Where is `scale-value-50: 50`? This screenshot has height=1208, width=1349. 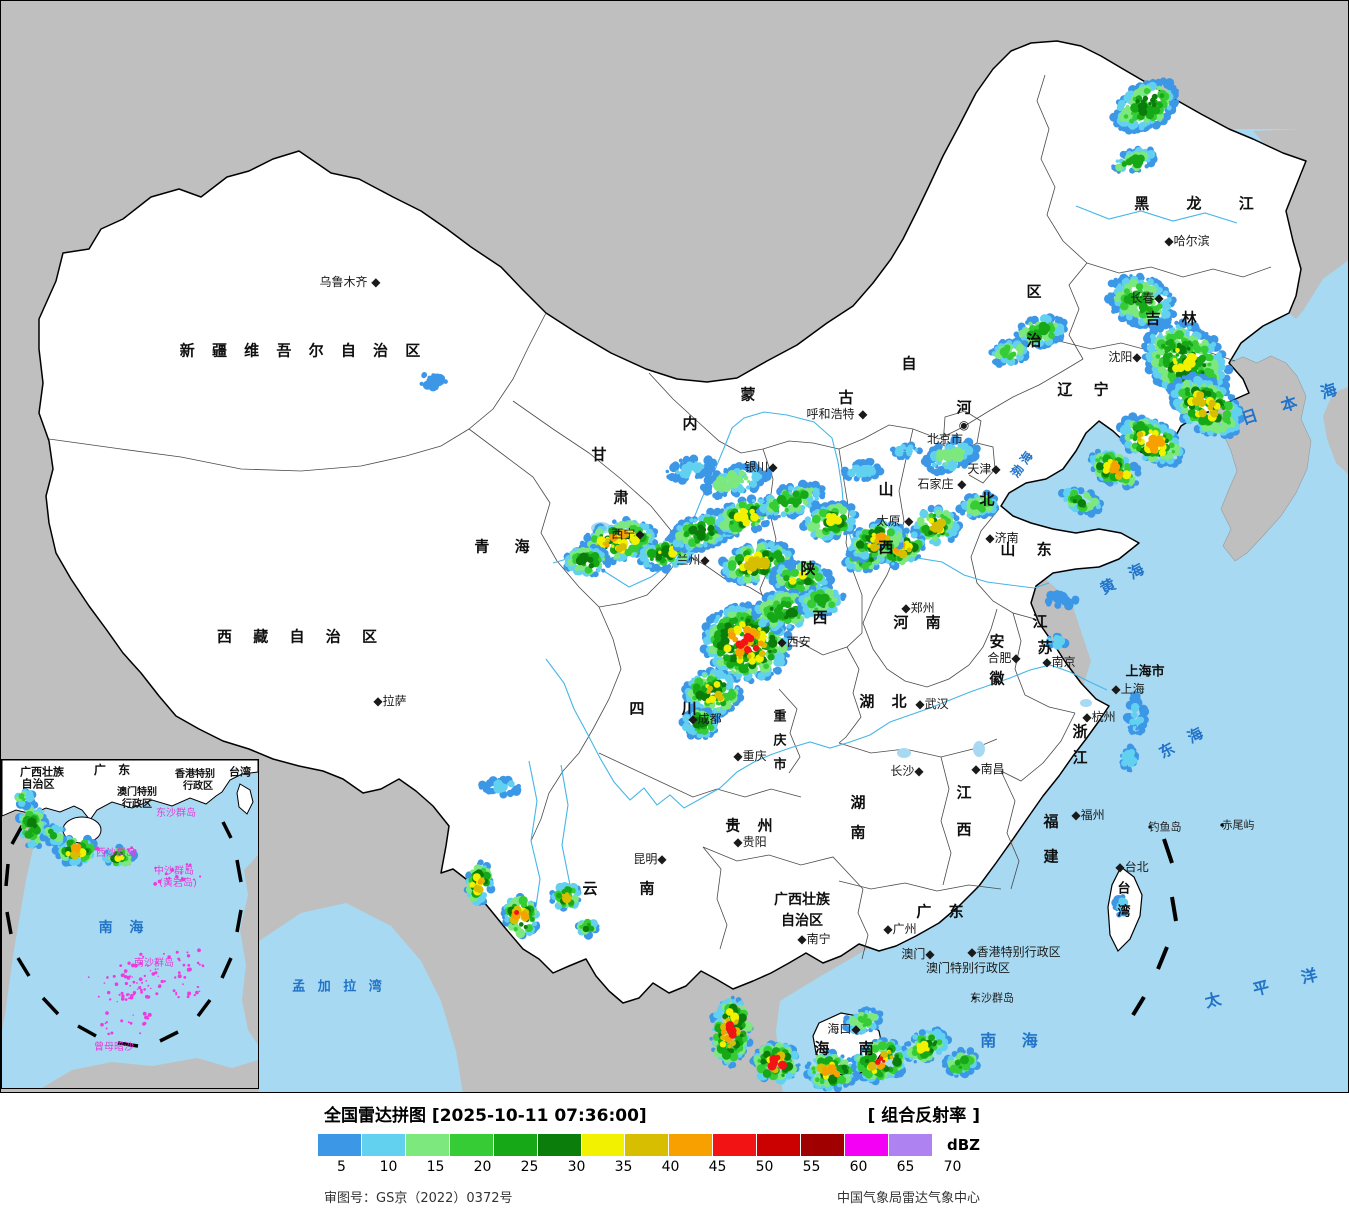
scale-value-50: 50 is located at coordinates (764, 1167).